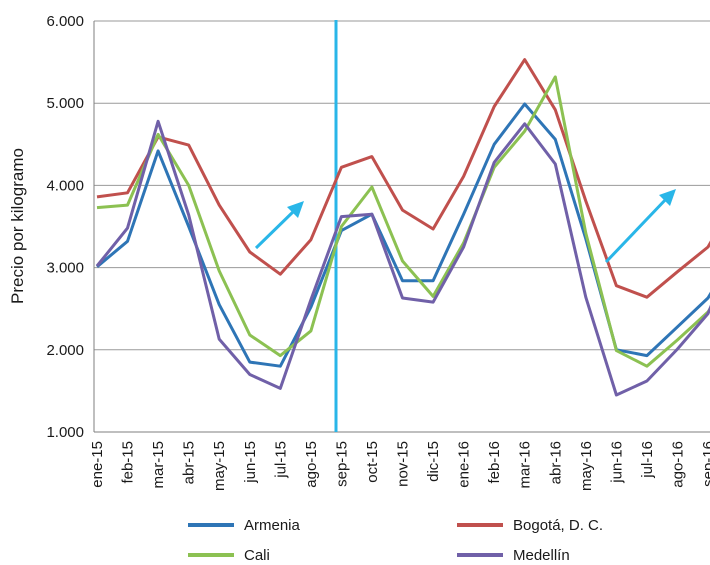 Image resolution: width=710 pixels, height=565 pixels. What do you see at coordinates (403, 464) in the screenshot?
I see `x-tick-label: nov-15` at bounding box center [403, 464].